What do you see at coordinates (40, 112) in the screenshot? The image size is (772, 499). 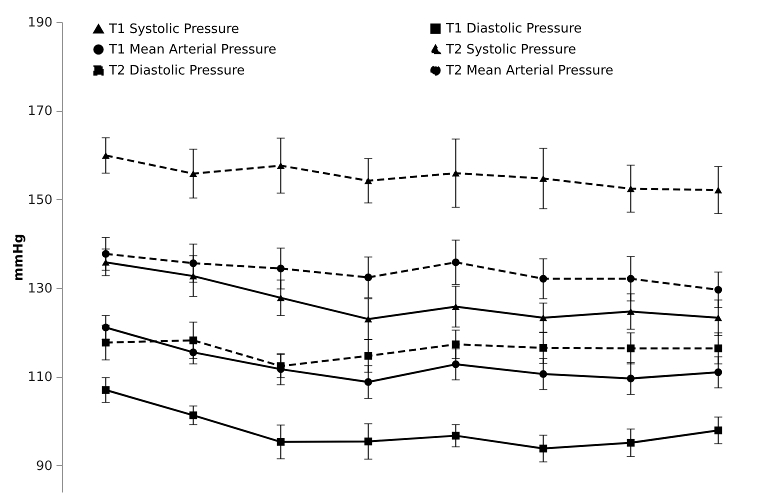 I see `y-tick-label: 170` at bounding box center [40, 112].